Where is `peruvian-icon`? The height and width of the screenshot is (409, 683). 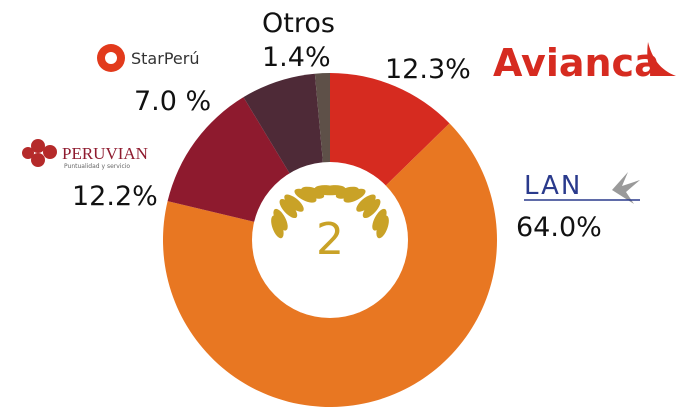 peruvian-icon is located at coordinates (39, 153).